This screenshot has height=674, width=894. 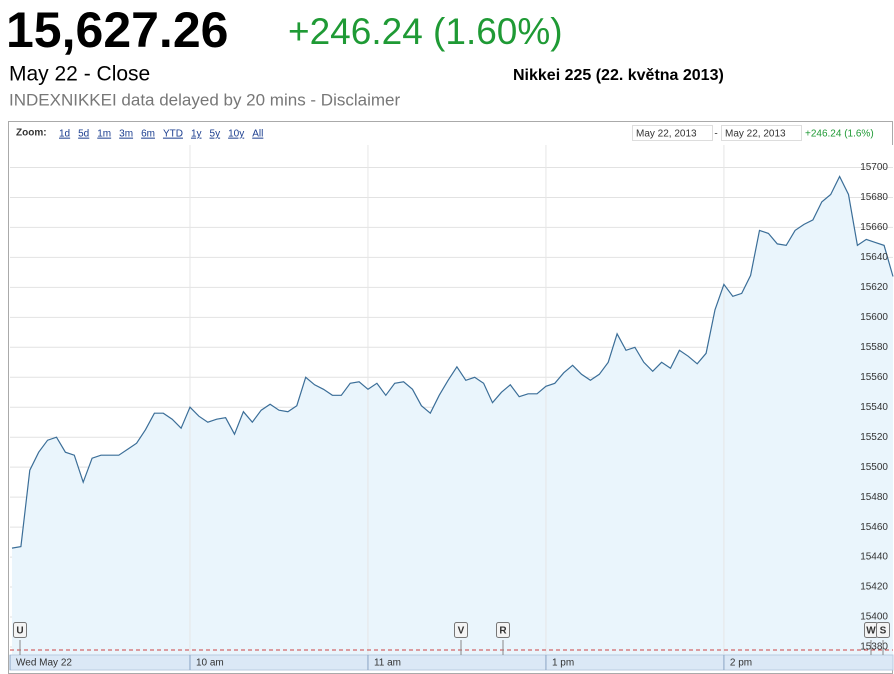 What do you see at coordinates (215, 134) in the screenshot?
I see `zoom-option: 5y` at bounding box center [215, 134].